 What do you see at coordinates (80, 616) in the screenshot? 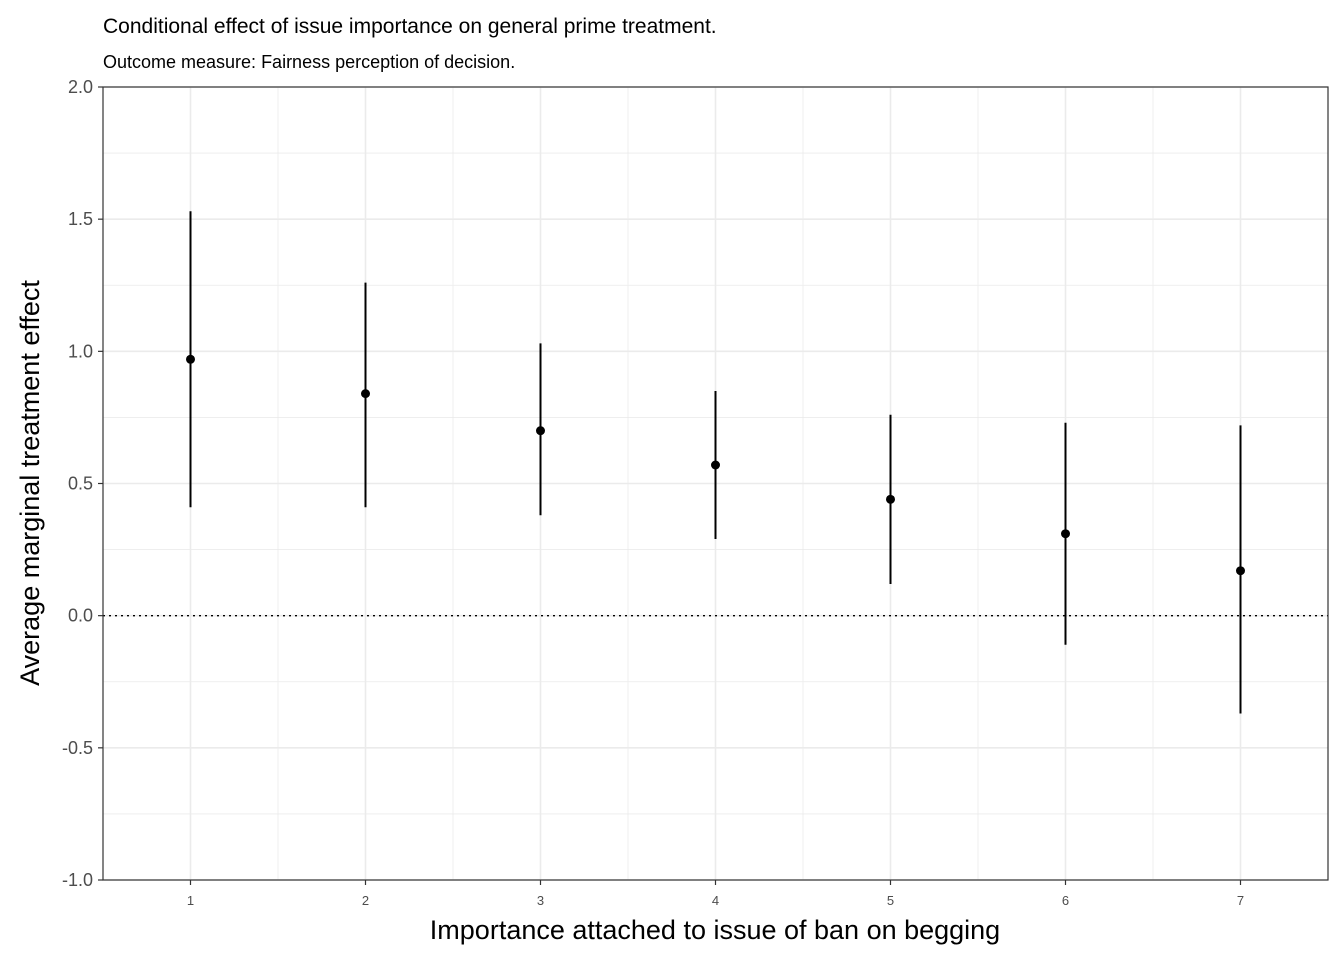
I see `y-tick-label: 0.0` at bounding box center [80, 616].